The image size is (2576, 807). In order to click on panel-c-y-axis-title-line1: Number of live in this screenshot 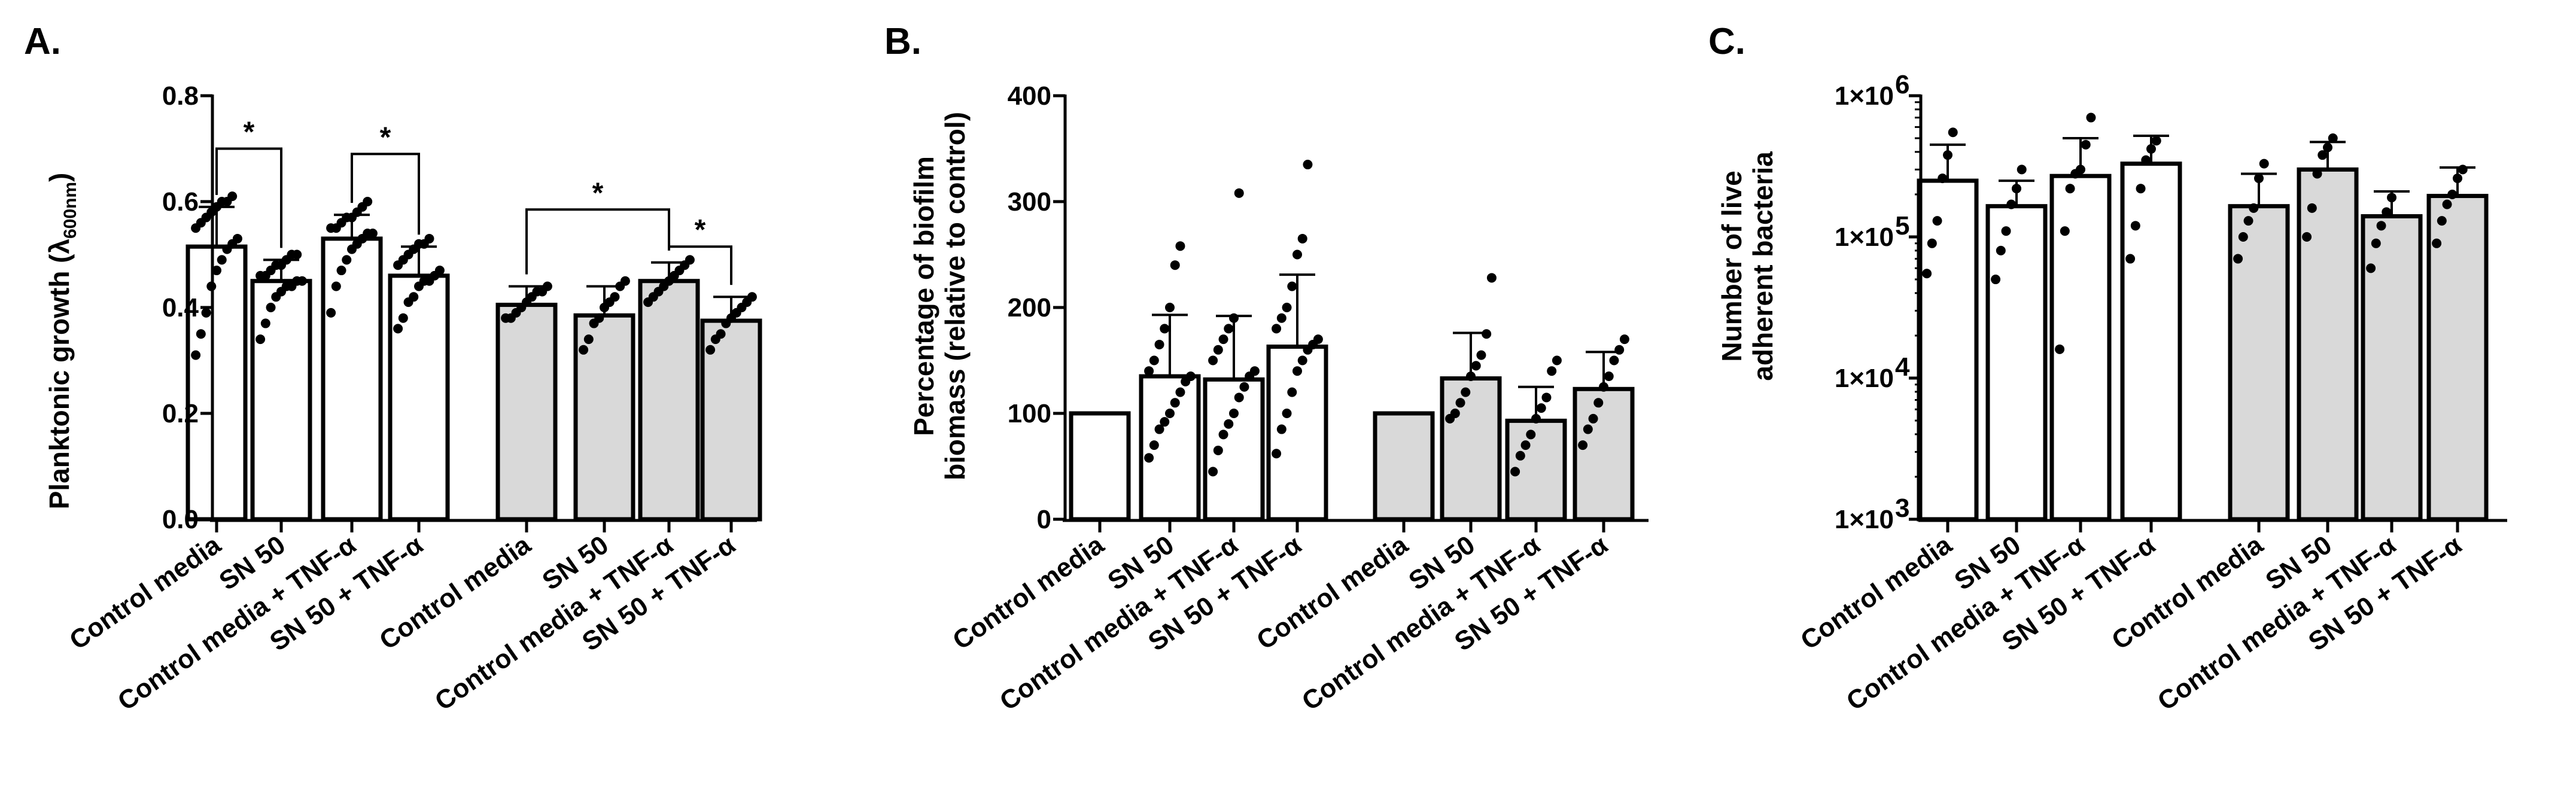, I will do `click(1731, 266)`.